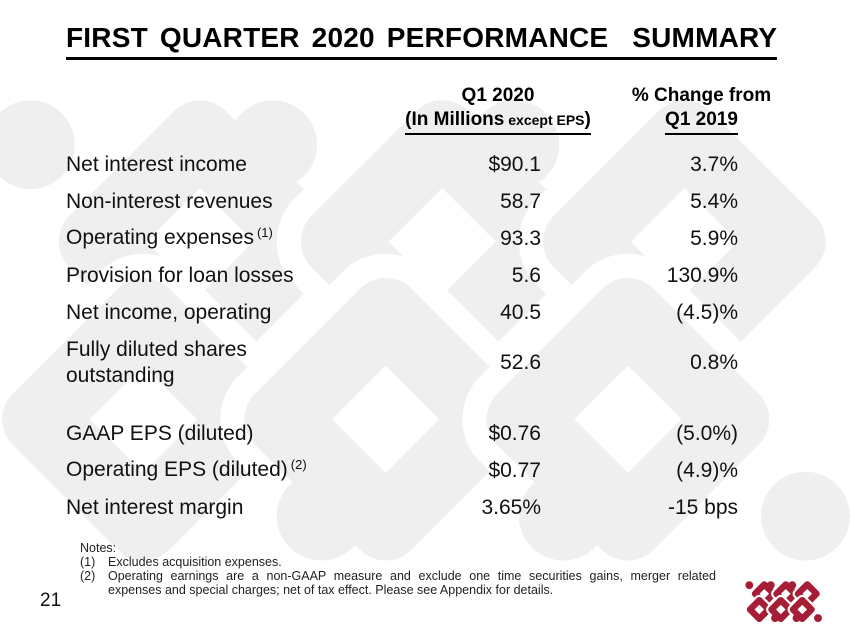 Image resolution: width=850 pixels, height=638 pixels. What do you see at coordinates (520, 201) in the screenshot?
I see `row-value-q1-2020: 58.7` at bounding box center [520, 201].